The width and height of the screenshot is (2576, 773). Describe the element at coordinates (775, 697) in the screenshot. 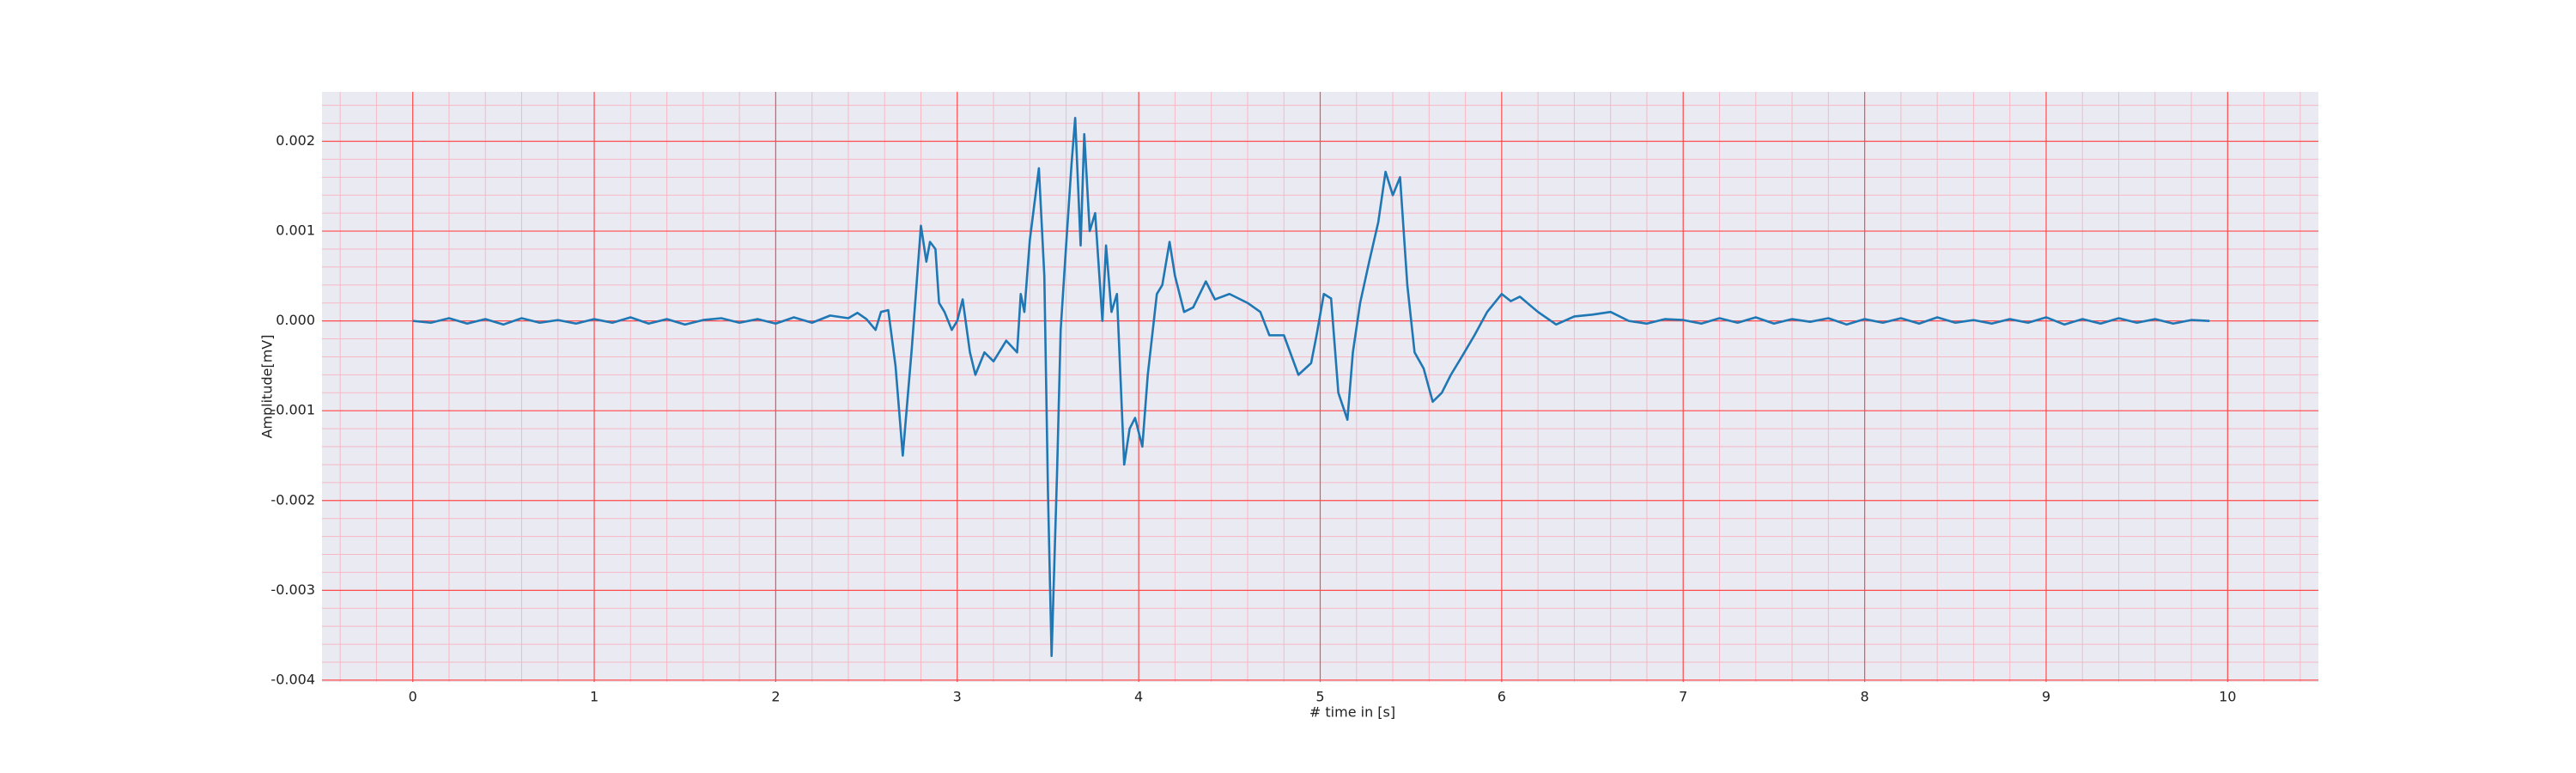

I see `x-tick-label: 2` at that location.